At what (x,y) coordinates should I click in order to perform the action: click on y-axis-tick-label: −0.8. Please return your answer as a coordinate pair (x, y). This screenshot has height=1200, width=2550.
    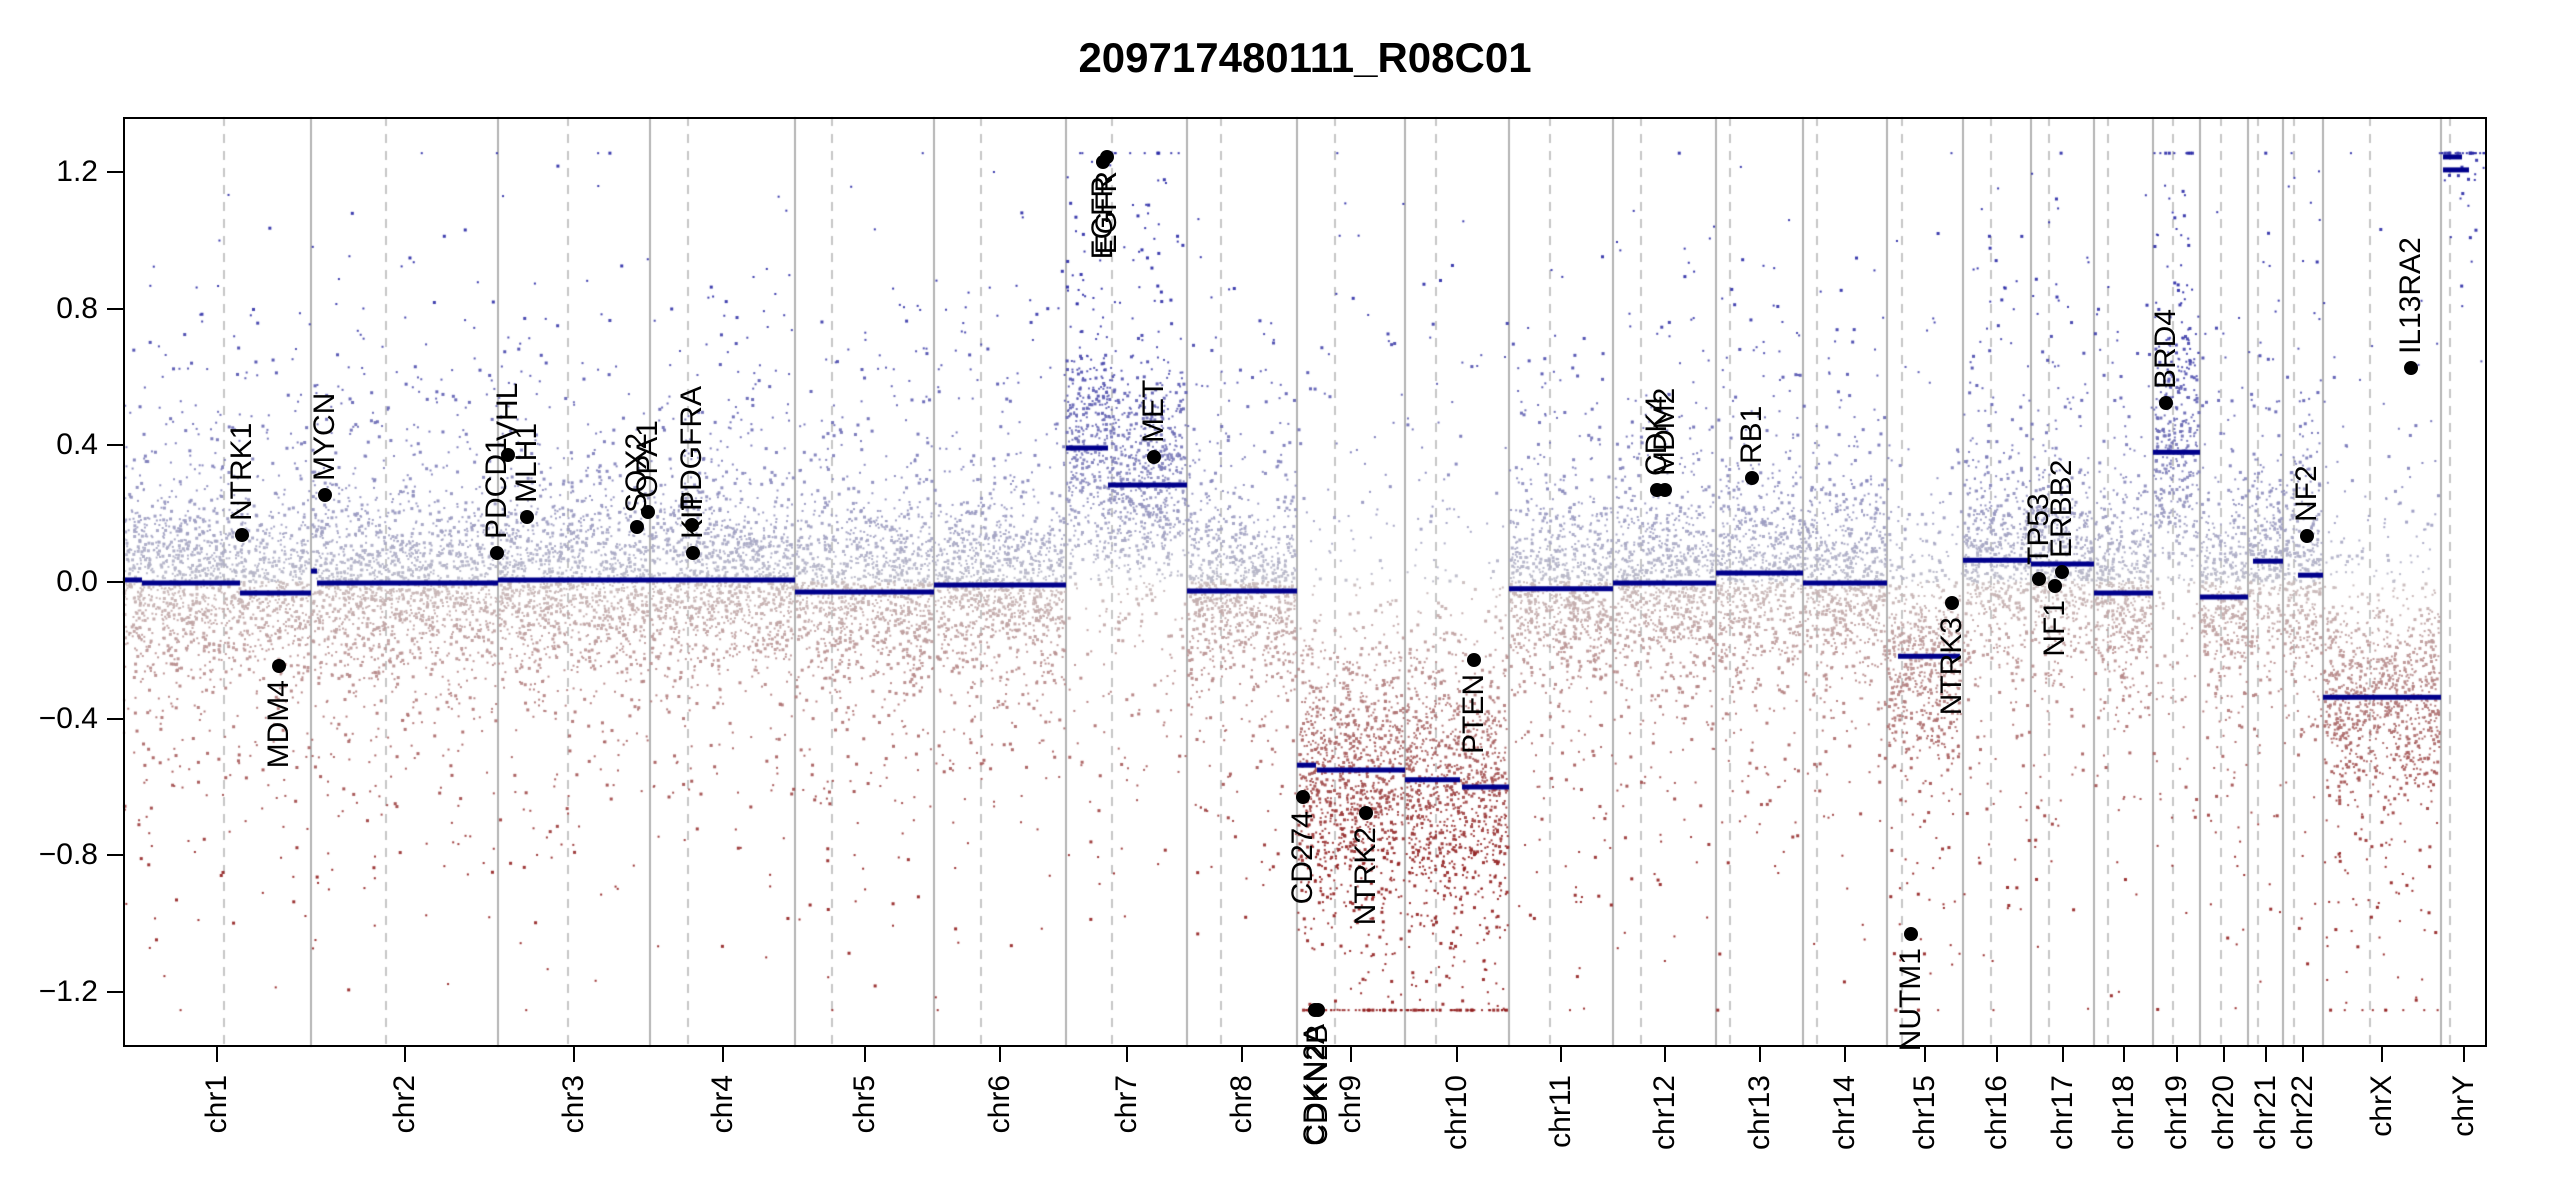
    Looking at the image, I should click on (68, 855).